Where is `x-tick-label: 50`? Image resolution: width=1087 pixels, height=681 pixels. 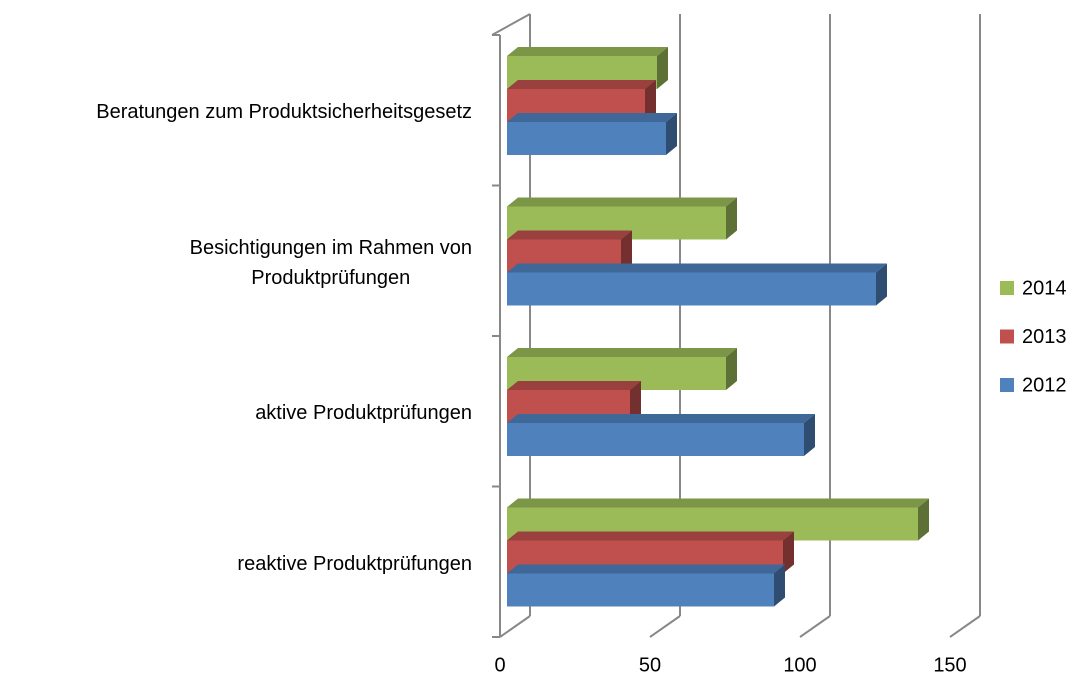
x-tick-label: 50 is located at coordinates (650, 665).